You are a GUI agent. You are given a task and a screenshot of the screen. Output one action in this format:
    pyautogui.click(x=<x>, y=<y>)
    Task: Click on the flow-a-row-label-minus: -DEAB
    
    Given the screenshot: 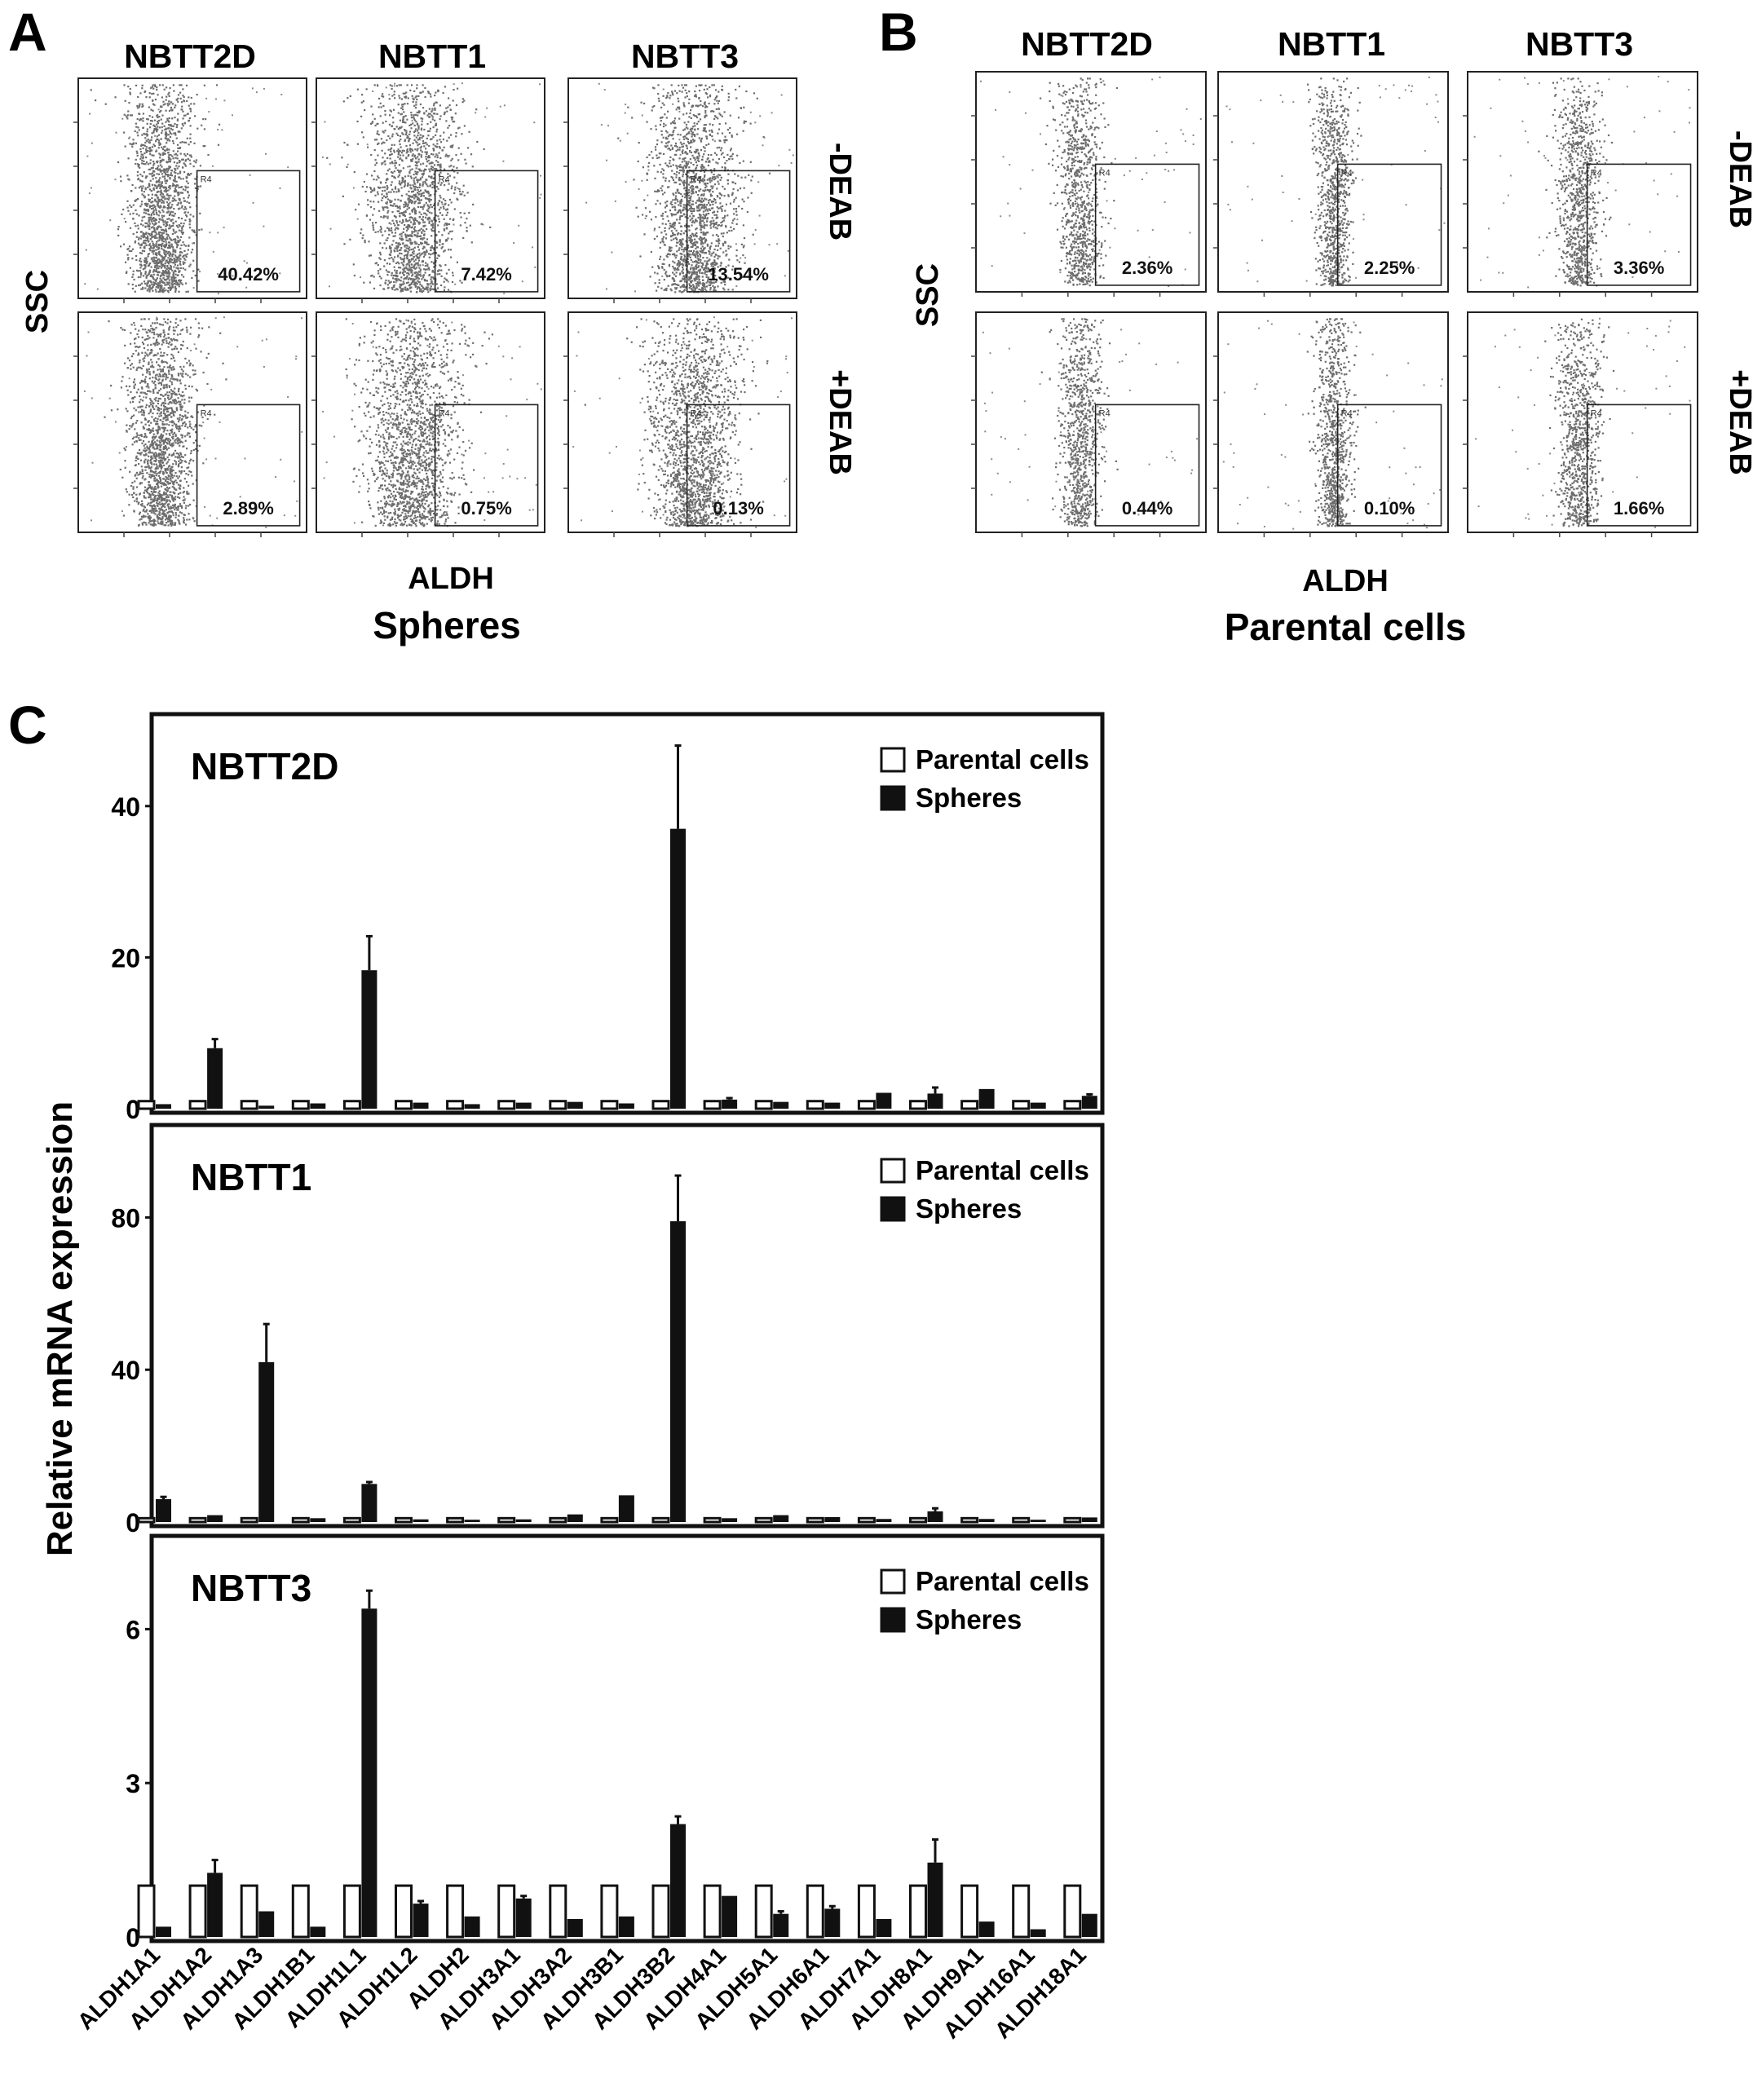 What is the action you would take?
    pyautogui.click(x=840, y=191)
    